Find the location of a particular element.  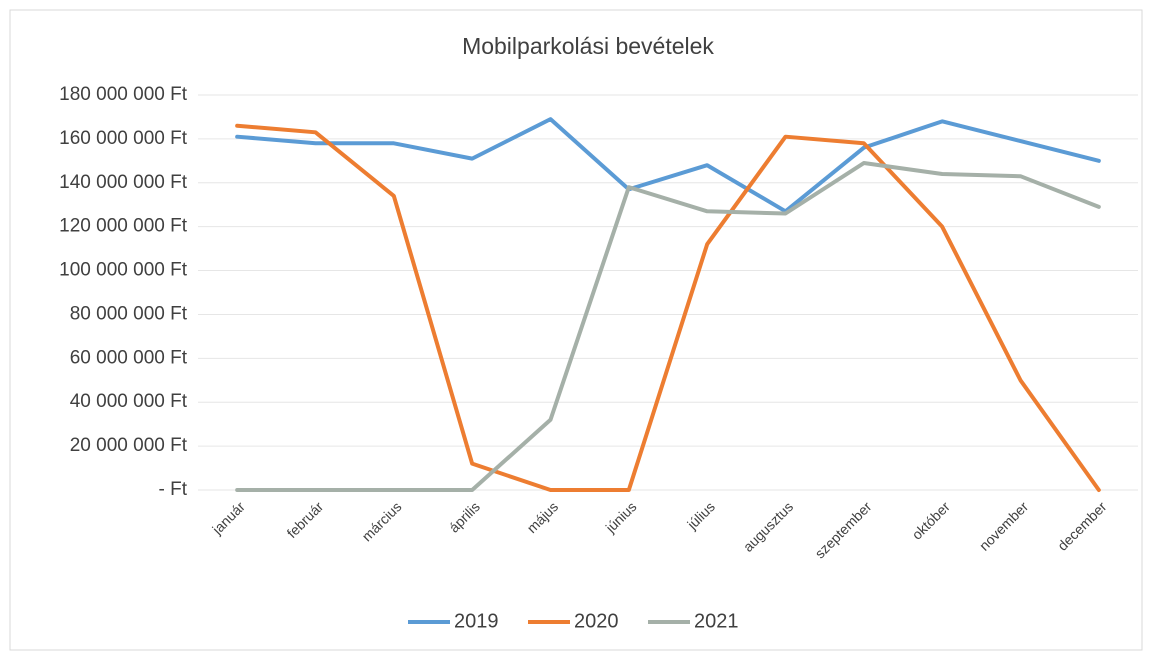

y-tick-label: 40 000 000 Ft is located at coordinates (129, 401).